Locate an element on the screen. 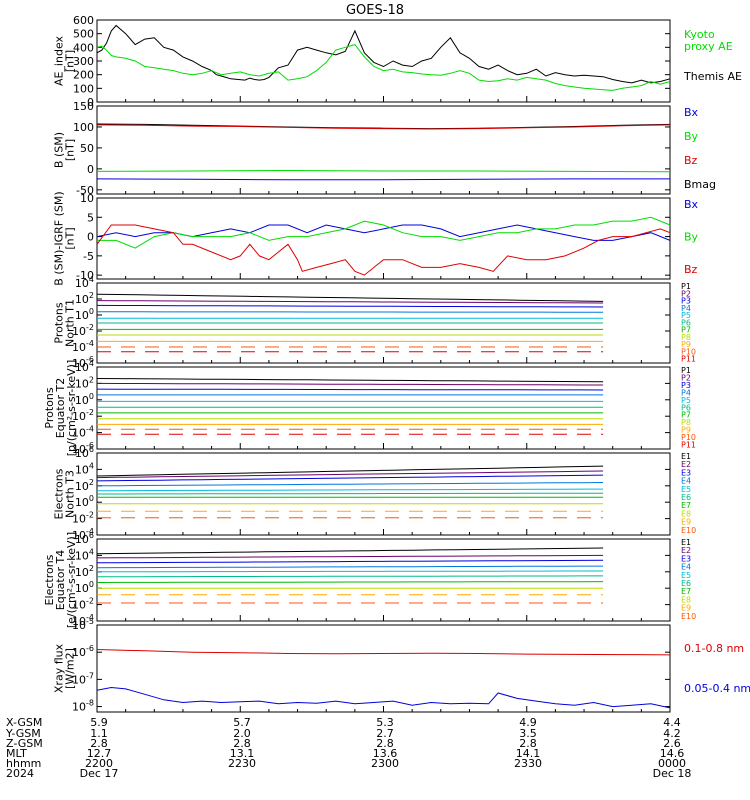  y-axis-label: Protons is located at coordinates (49, 407).